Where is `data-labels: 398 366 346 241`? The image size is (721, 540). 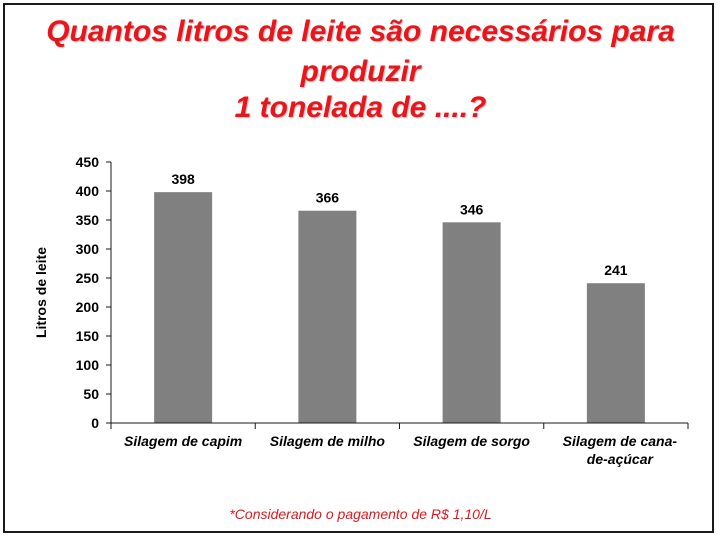
data-labels: 398 366 346 241 is located at coordinates (399, 224).